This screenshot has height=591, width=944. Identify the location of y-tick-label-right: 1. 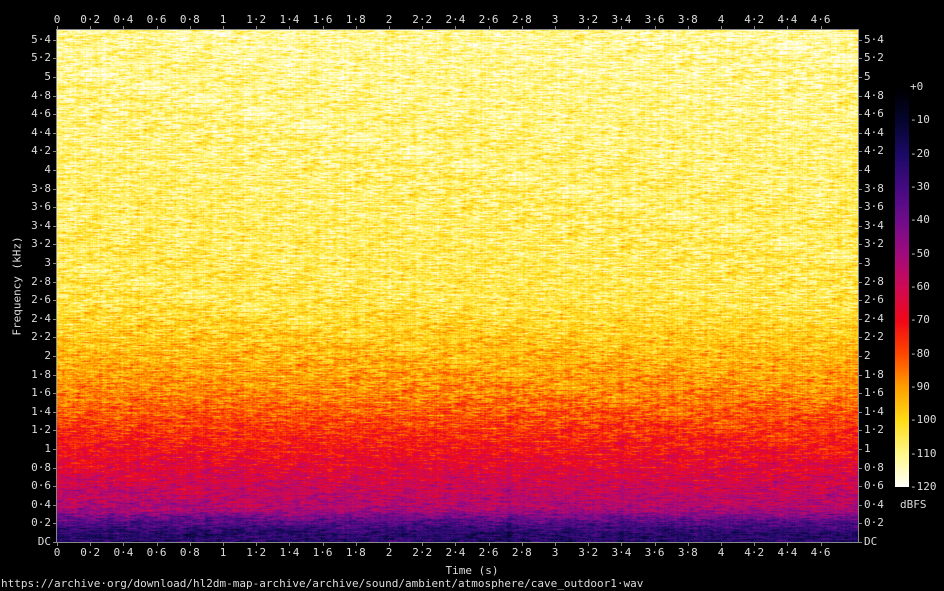
(867, 448).